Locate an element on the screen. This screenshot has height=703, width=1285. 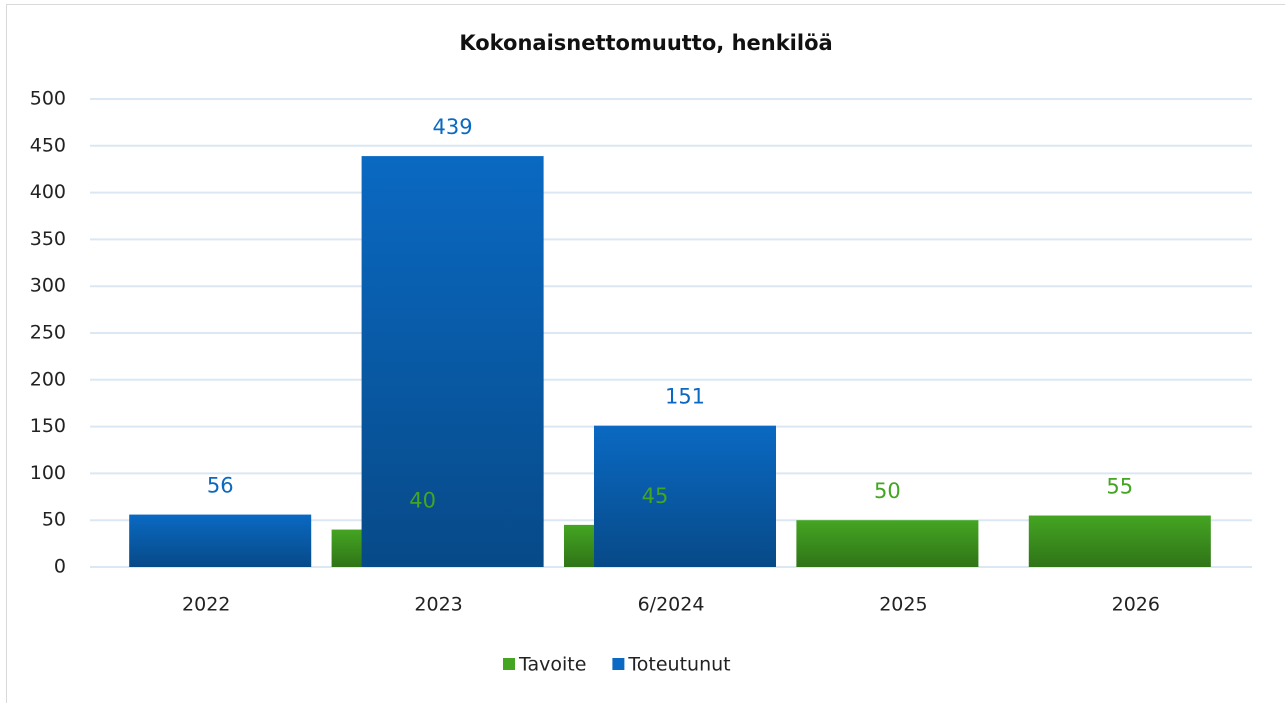
y-tick-label: 150 is located at coordinates (48, 426).